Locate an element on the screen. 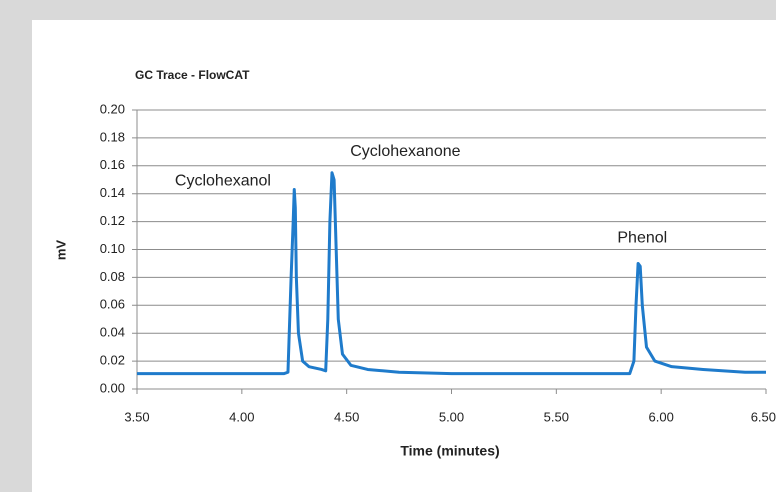  x-axis-label: Time (minutes) is located at coordinates (449, 451).